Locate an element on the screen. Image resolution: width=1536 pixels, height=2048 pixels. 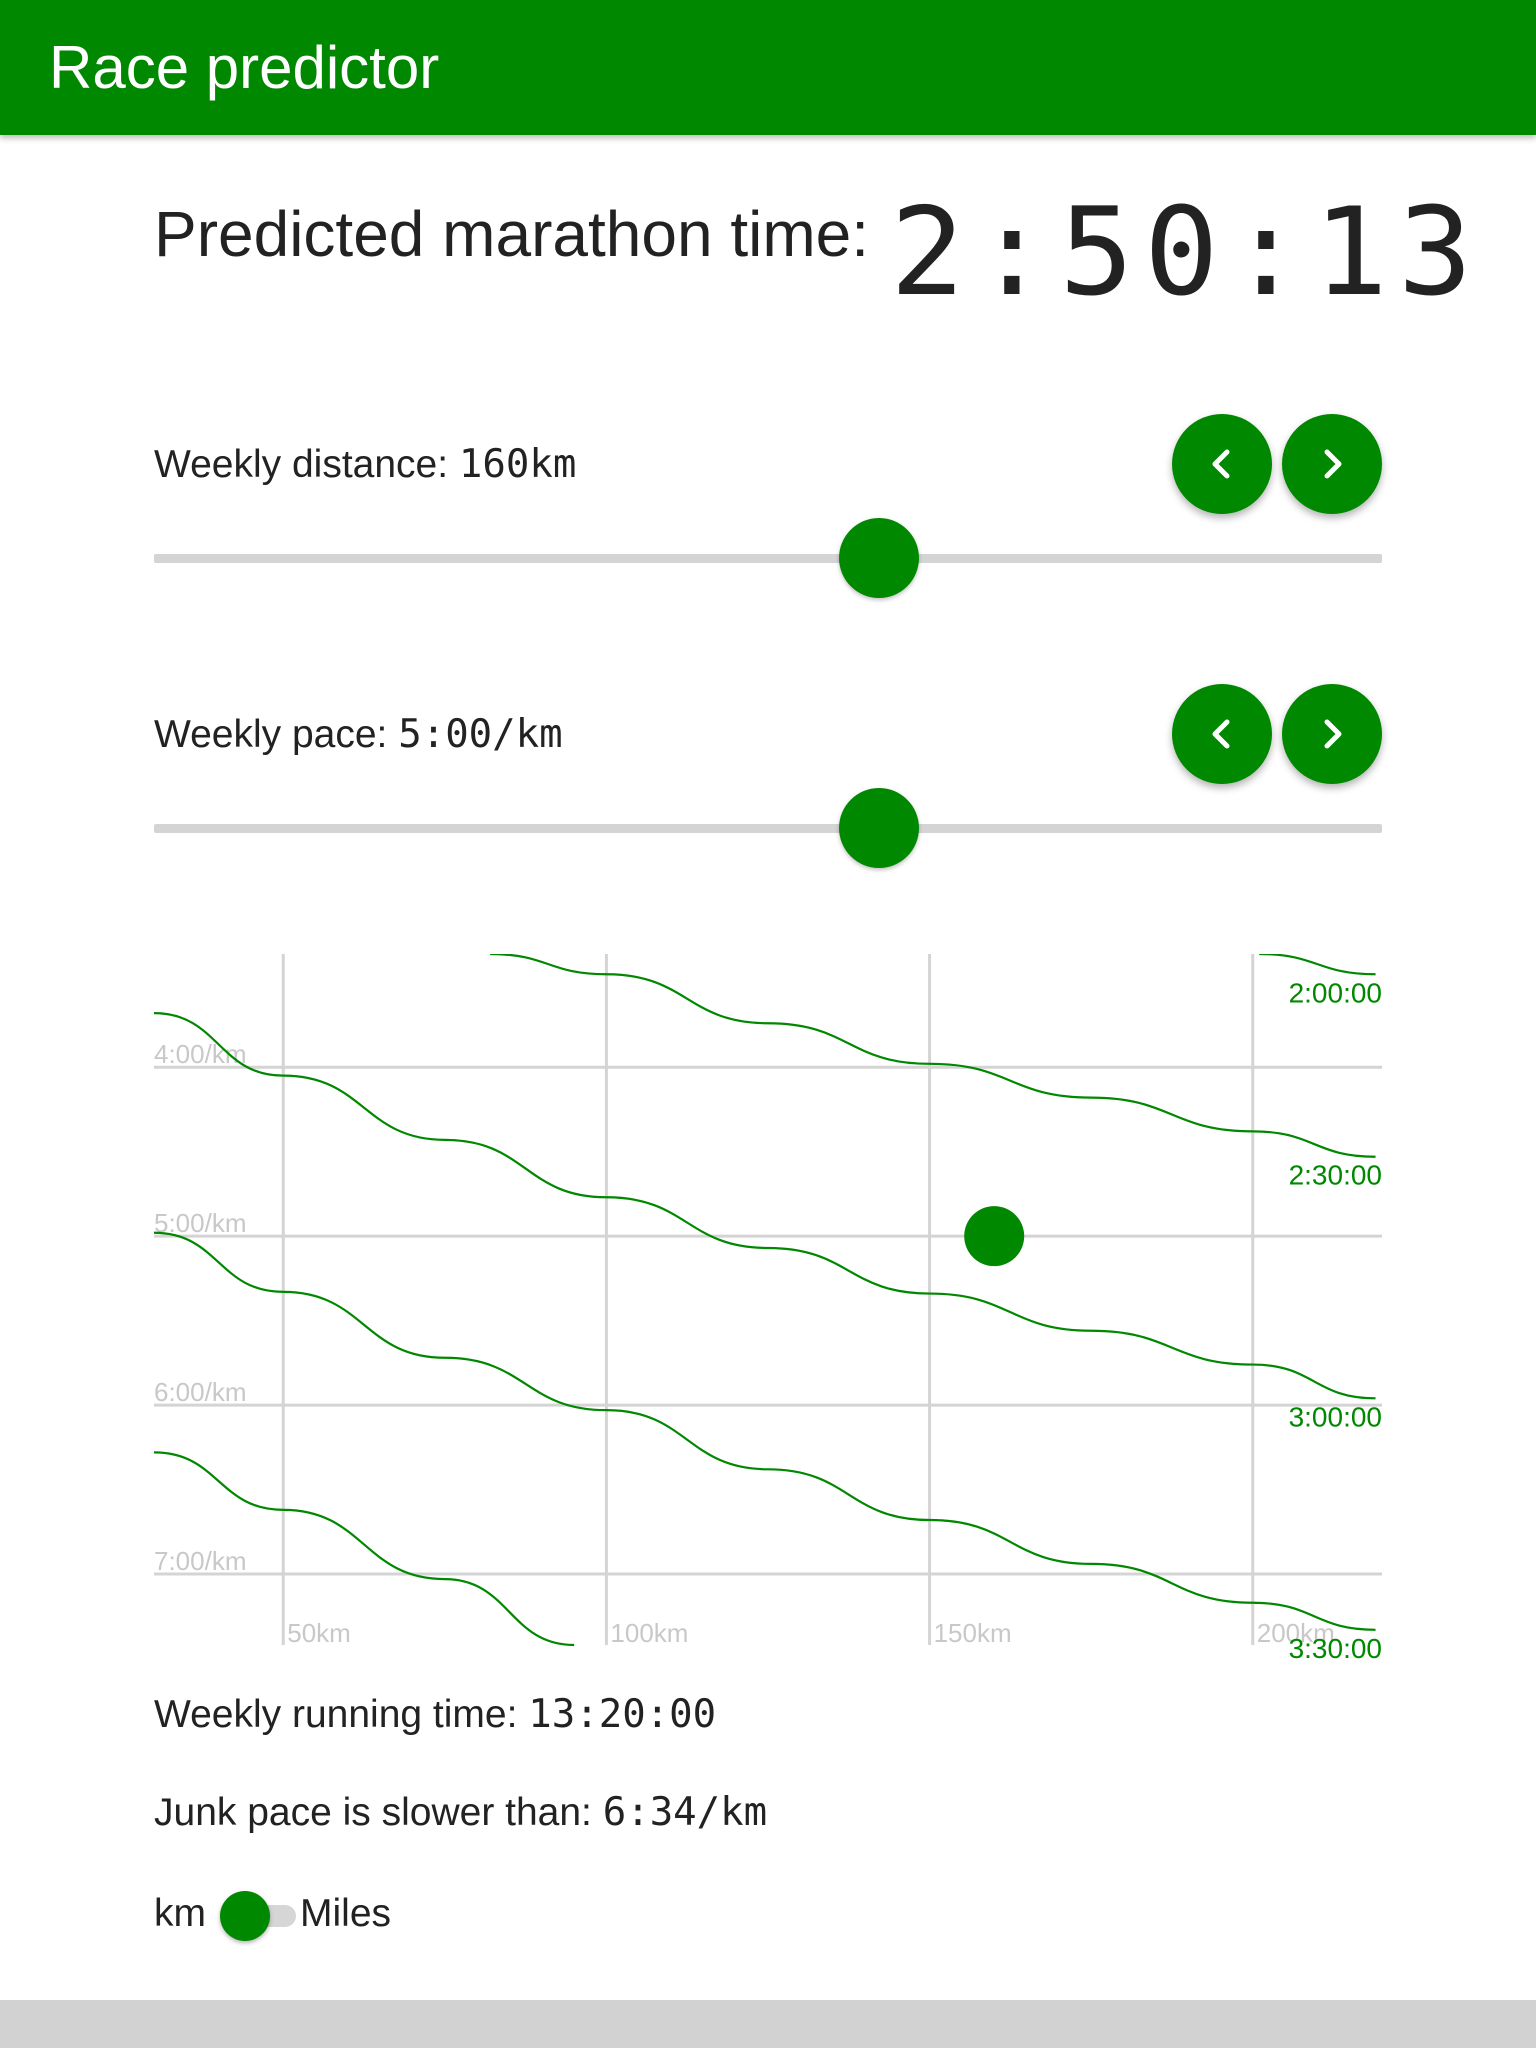
units-toggle is located at coordinates (229, 1915).